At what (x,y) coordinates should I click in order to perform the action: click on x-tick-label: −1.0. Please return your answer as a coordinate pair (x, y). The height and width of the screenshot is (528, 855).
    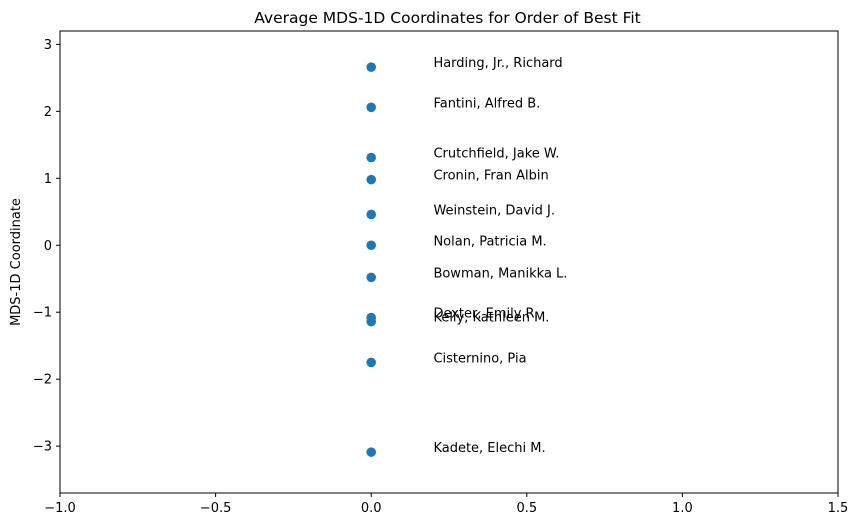
    Looking at the image, I should click on (60, 508).